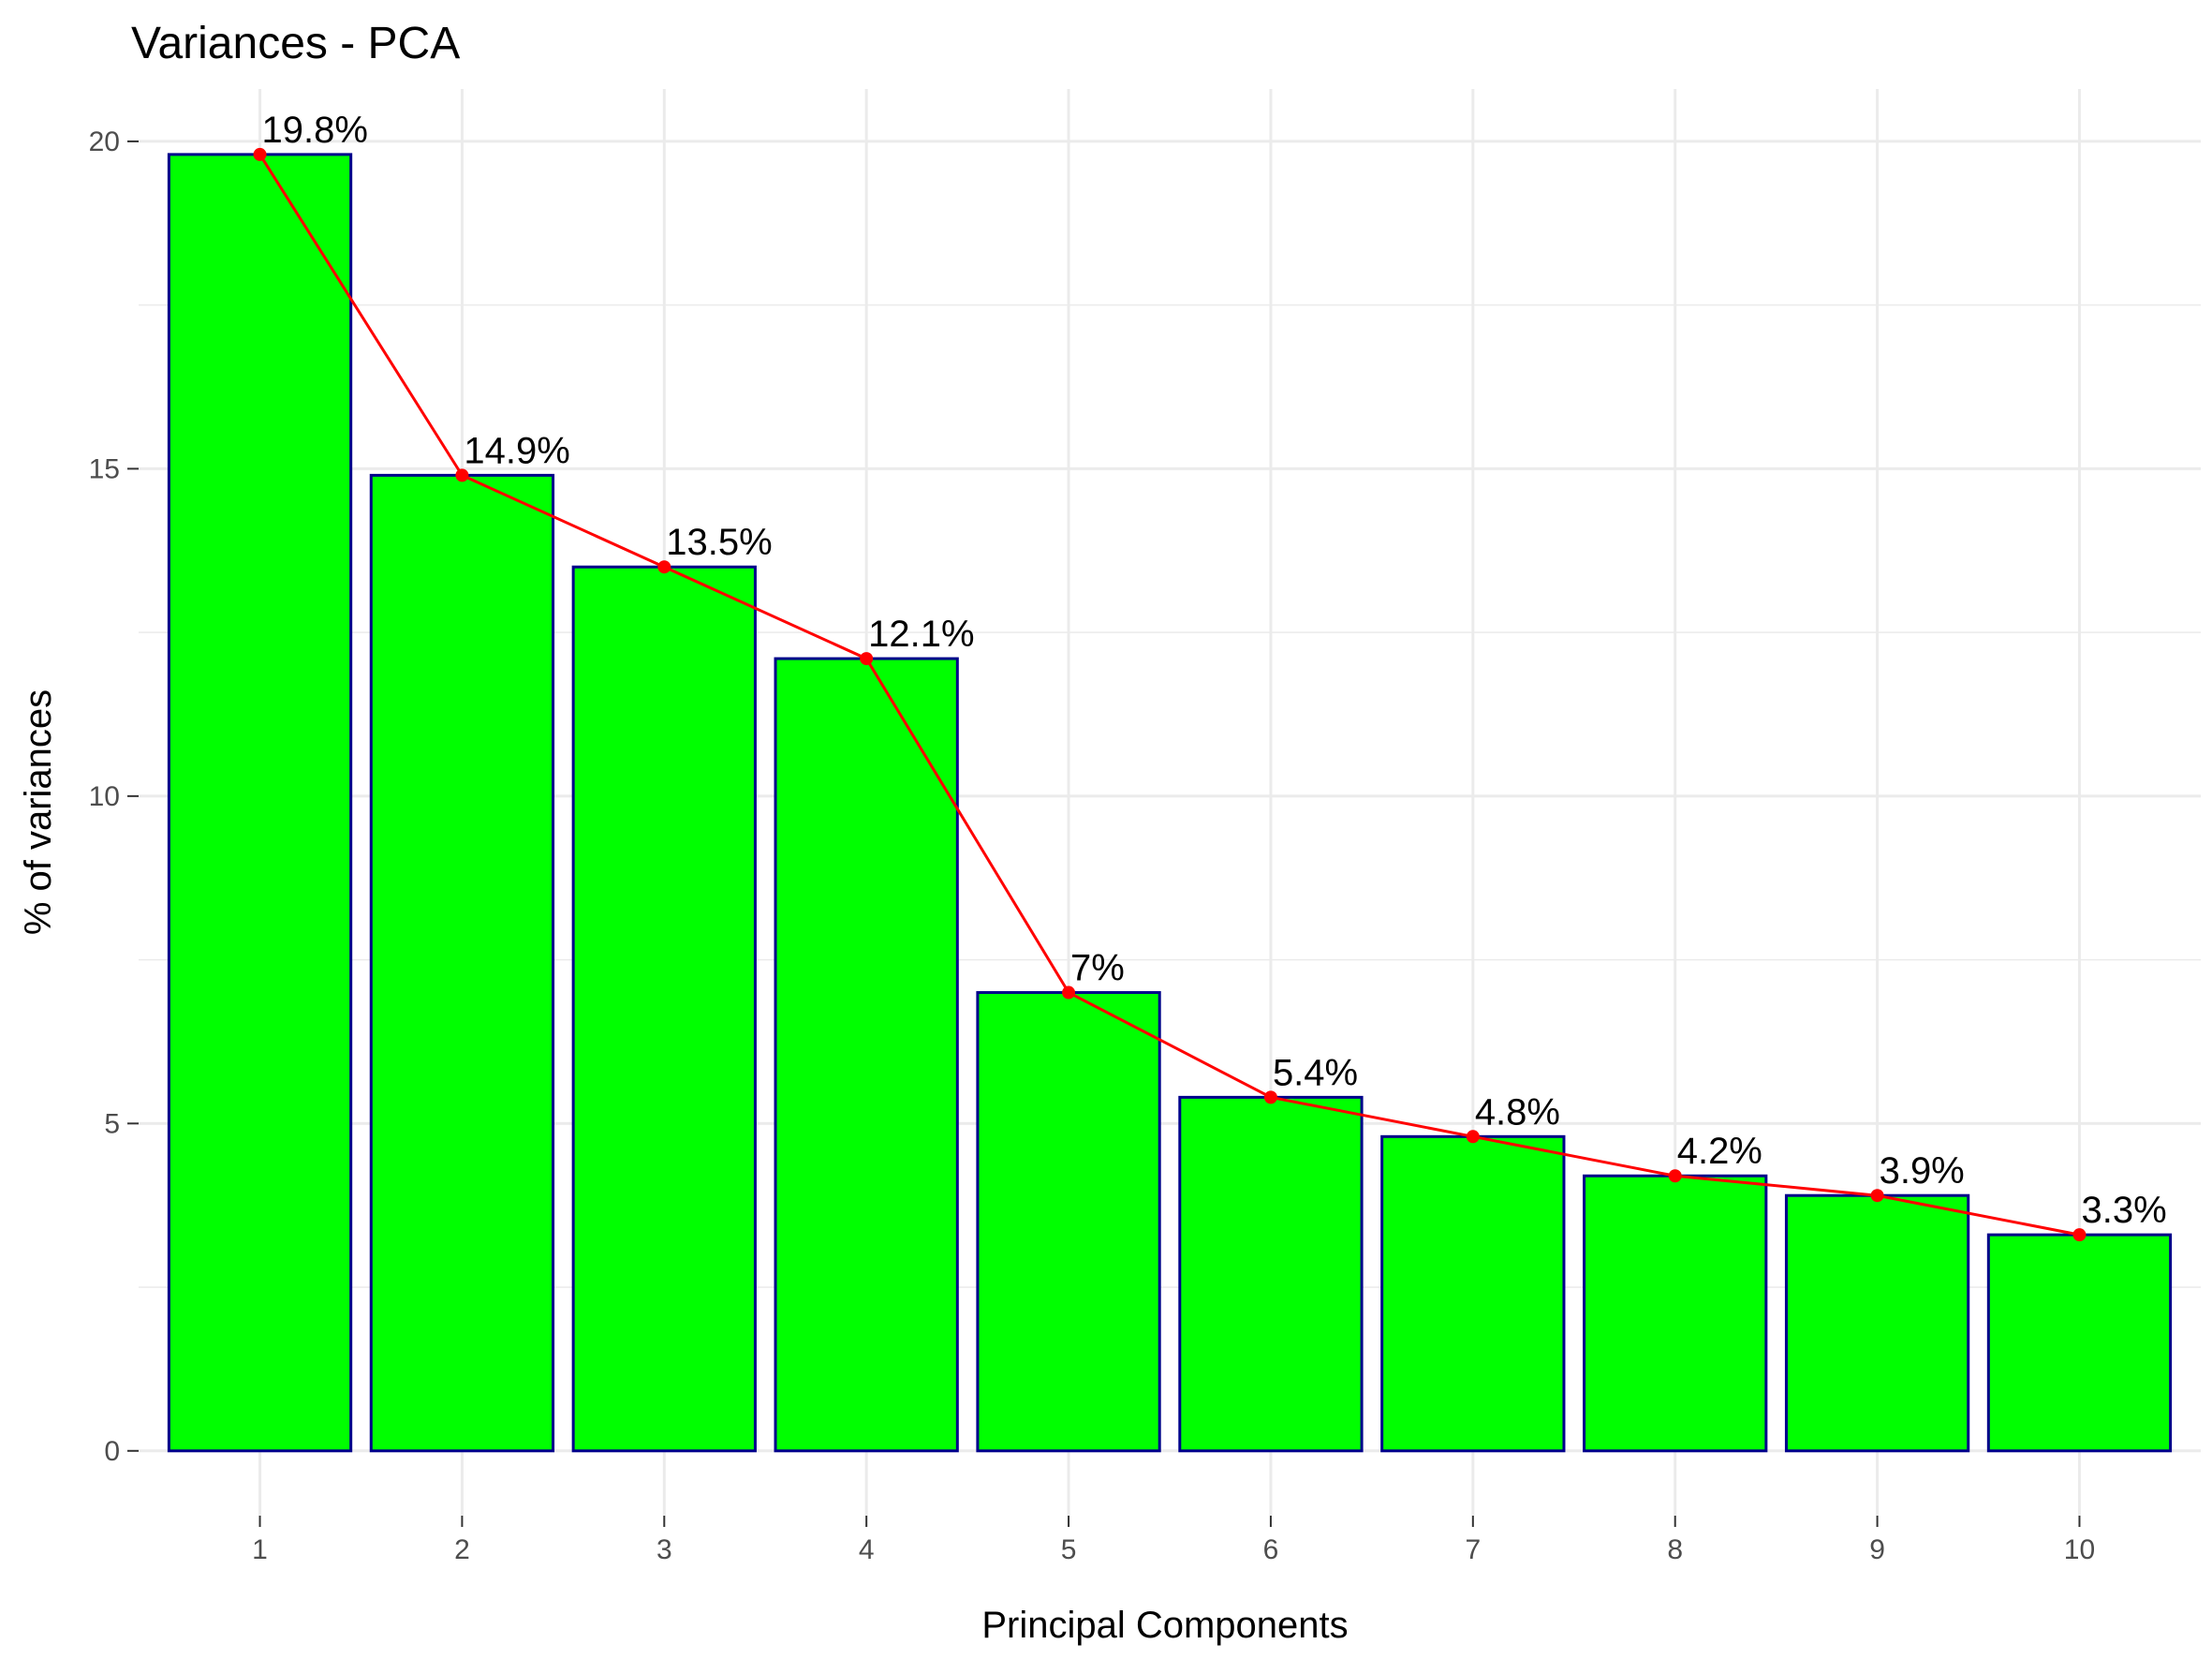 The width and height of the screenshot is (2212, 1659). I want to click on x-tick-label: 4, so click(867, 1549).